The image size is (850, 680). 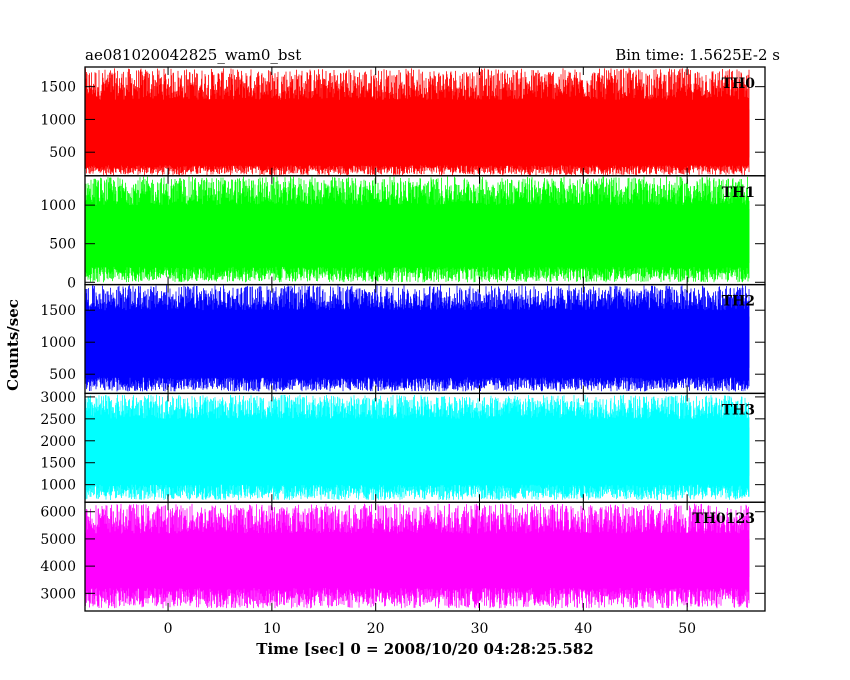 I want to click on y-tick-label: 2000, so click(x=58, y=442).